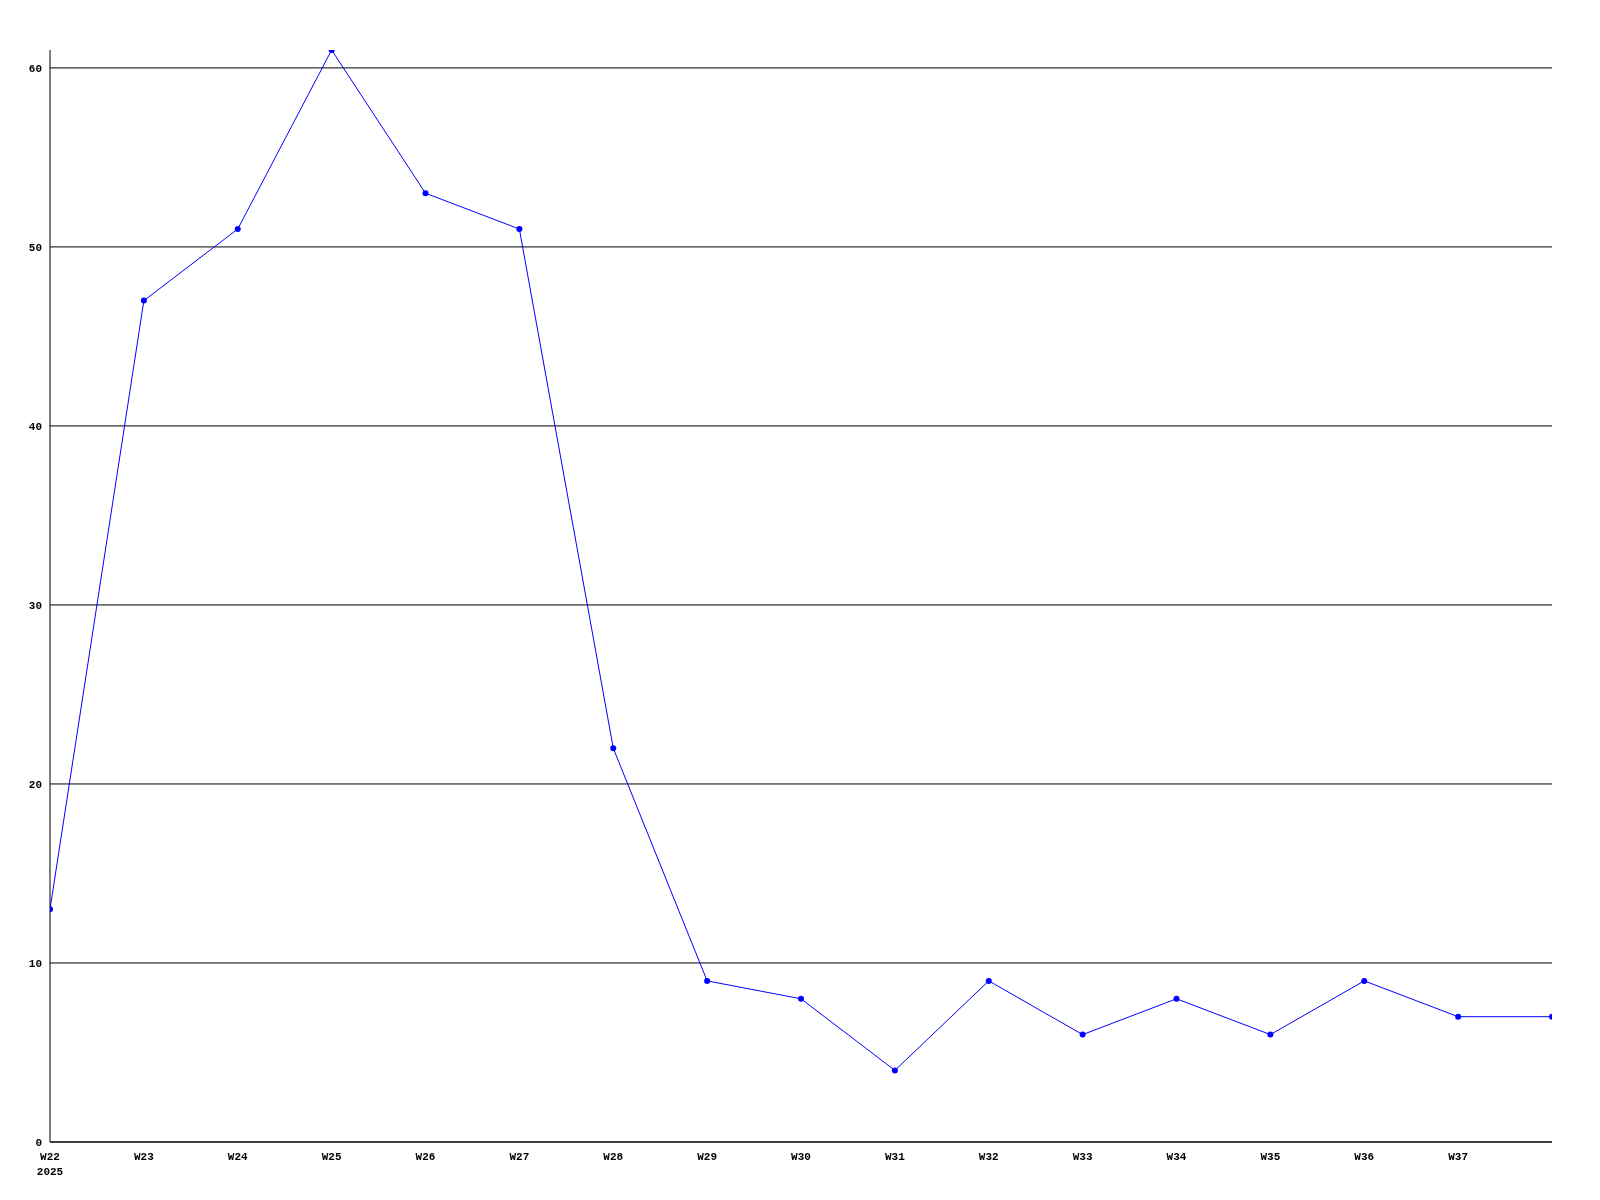 Image resolution: width=1600 pixels, height=1200 pixels. Describe the element at coordinates (1270, 1157) in the screenshot. I see `x-tick-label: W35` at that location.